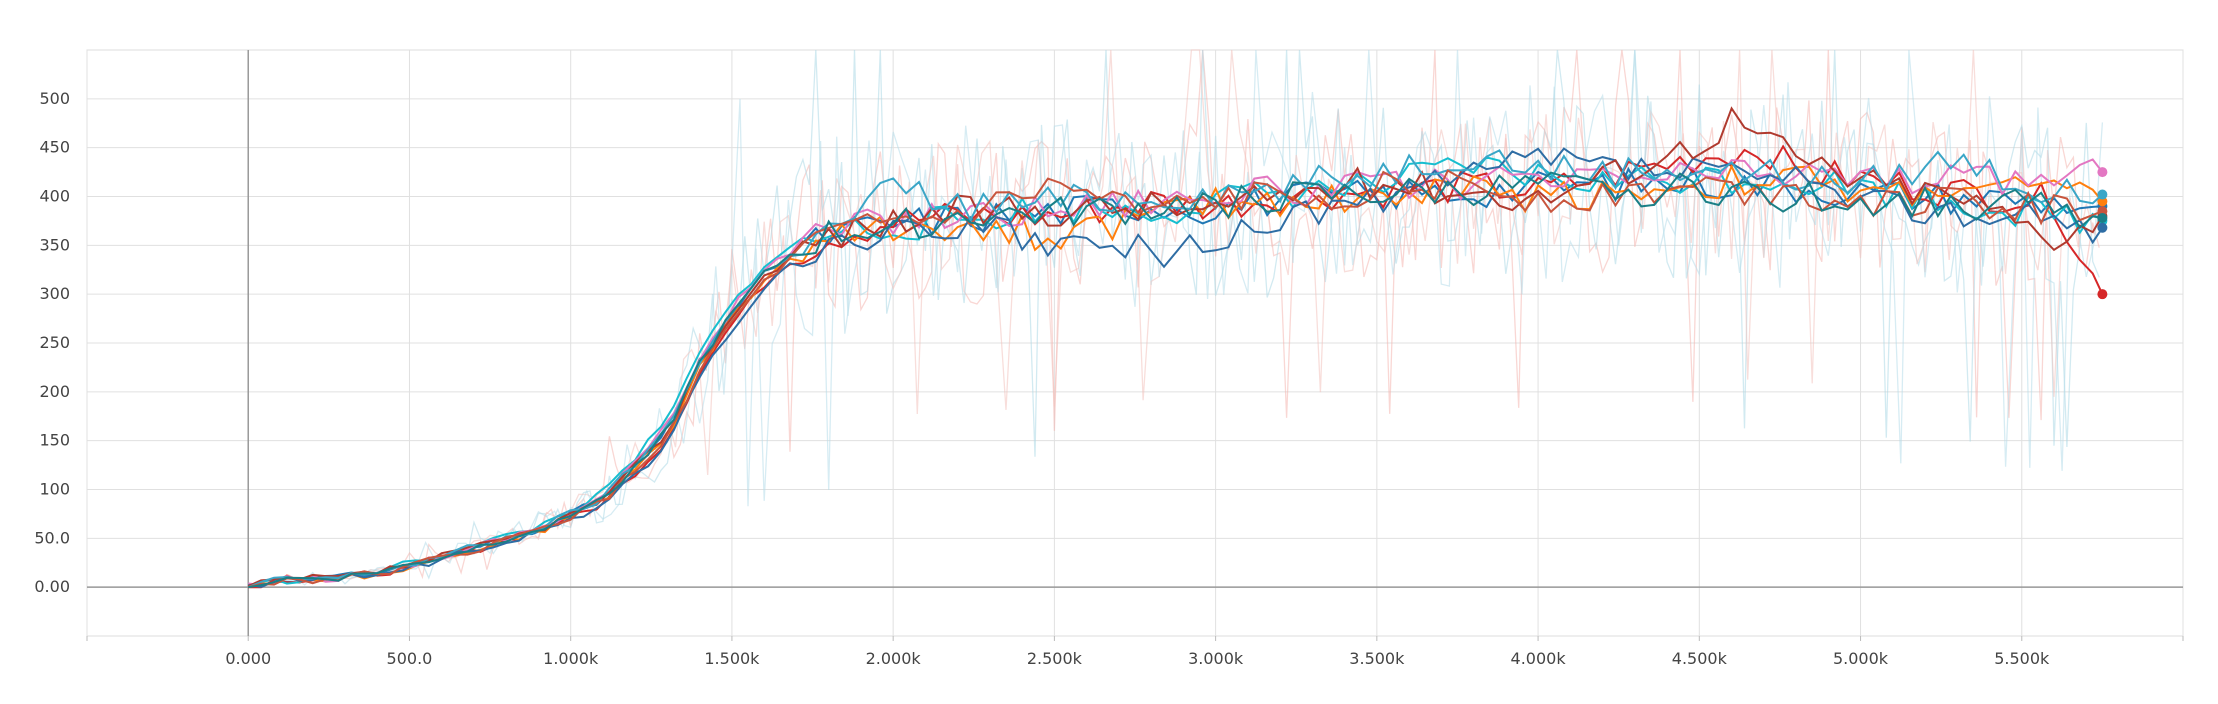 Image resolution: width=2218 pixels, height=704 pixels. Describe the element at coordinates (1861, 658) in the screenshot. I see `x-tick-label: 5.000k` at that location.